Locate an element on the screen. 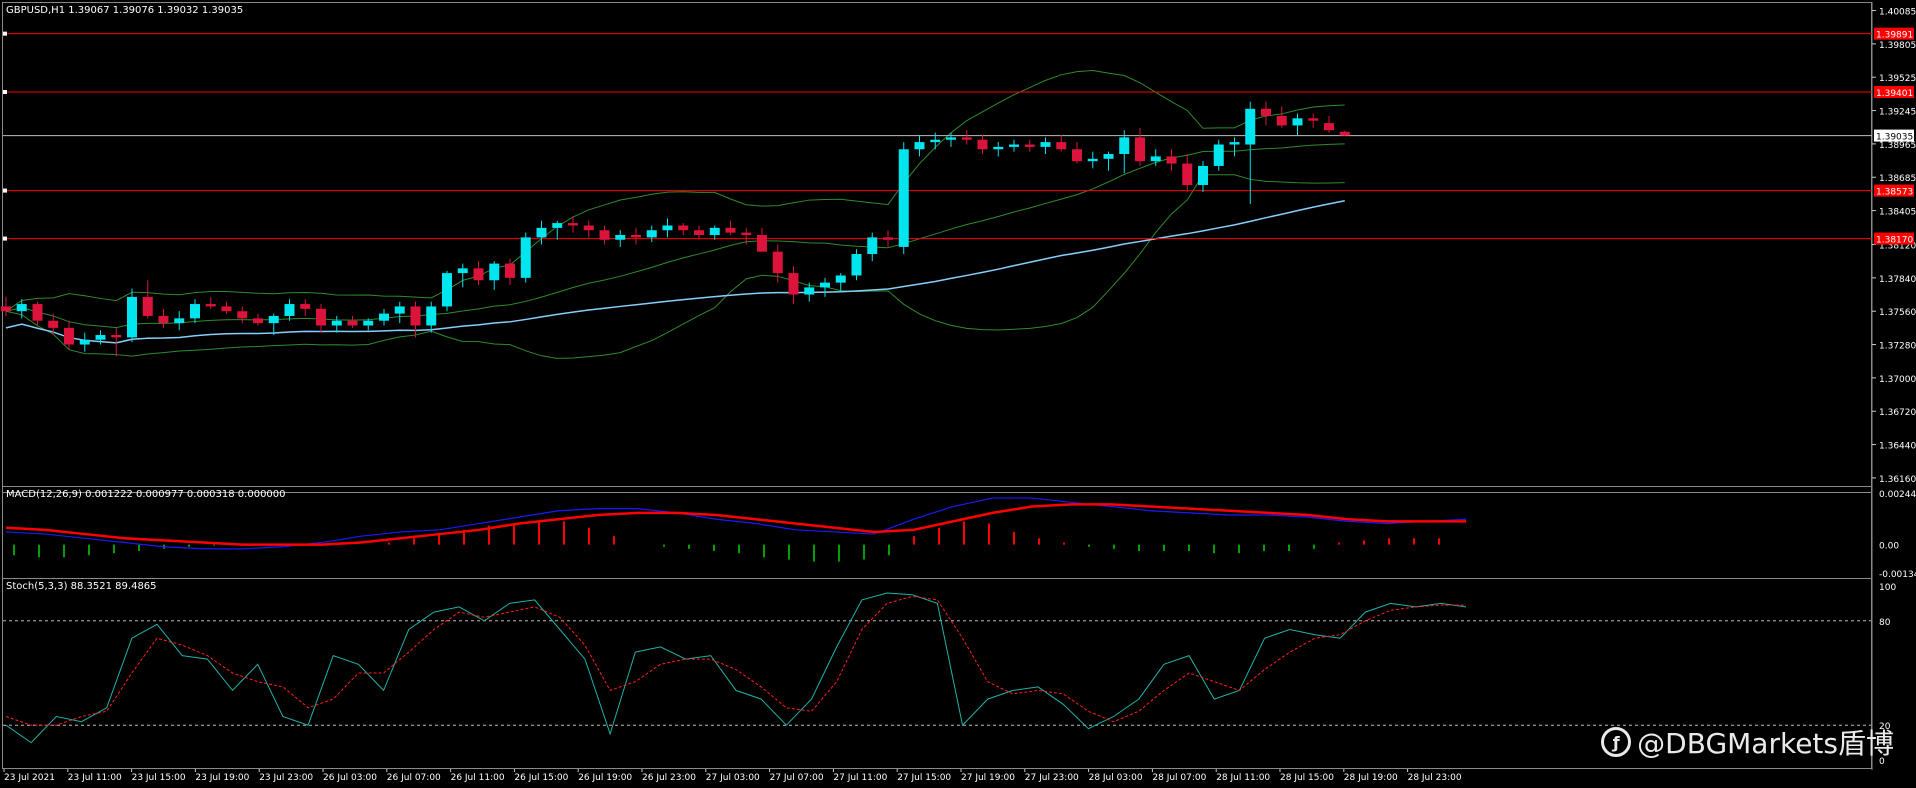 The image size is (1916, 788). time-tick-label: 27 Jul 07:00 is located at coordinates (797, 778).